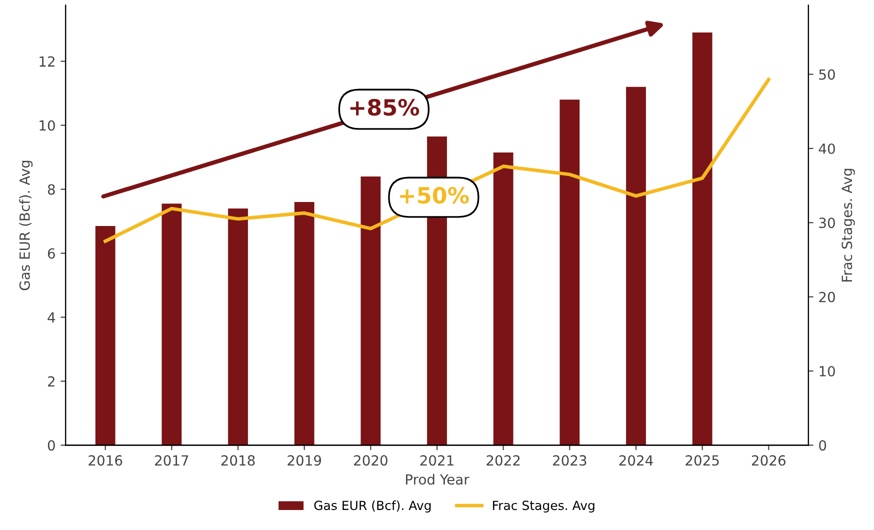  What do you see at coordinates (543, 506) in the screenshot?
I see `legend-label: Frac Stages. Avg` at bounding box center [543, 506].